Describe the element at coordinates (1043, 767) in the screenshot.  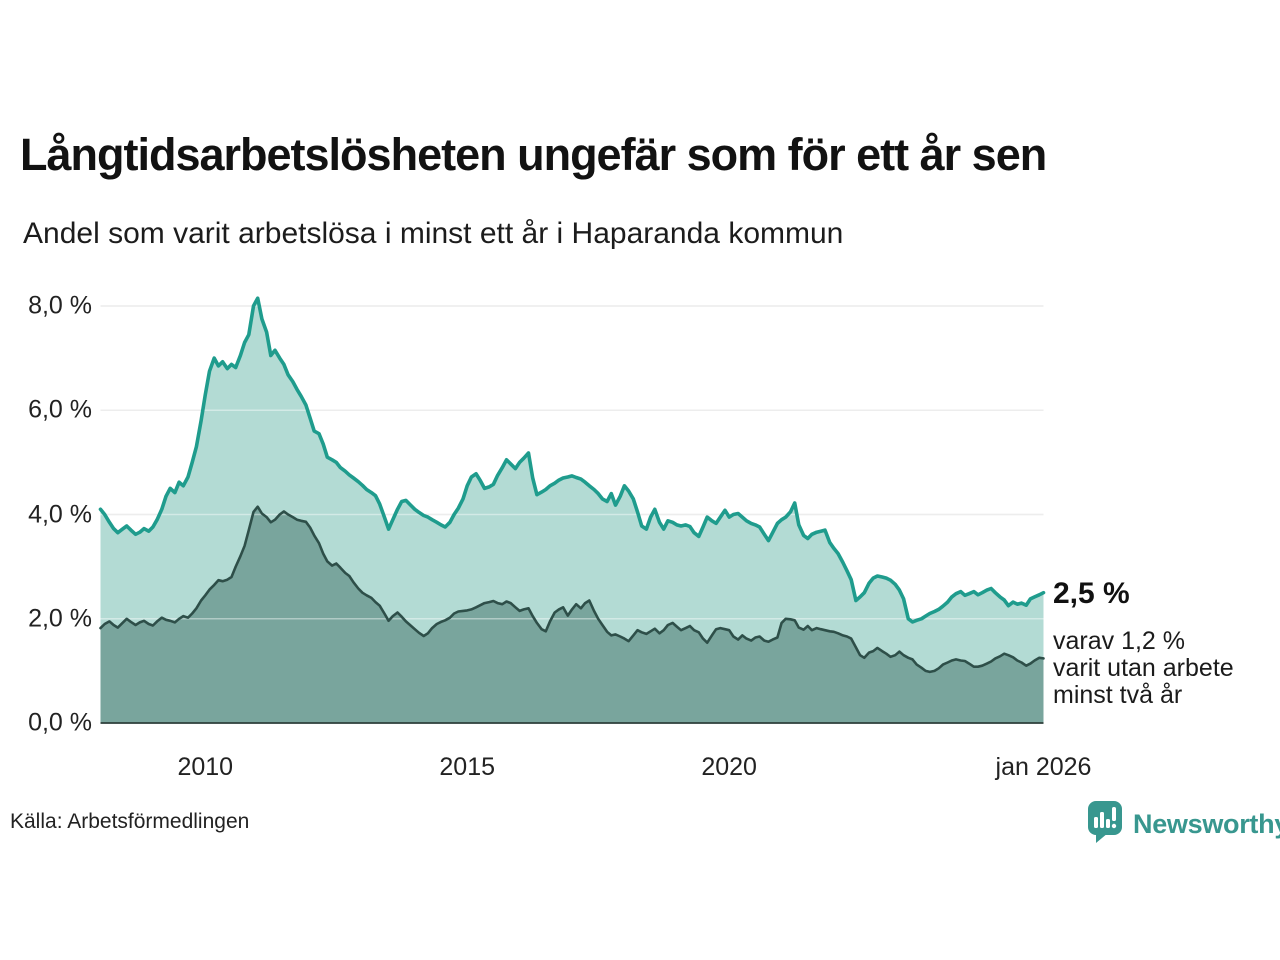
I see `x-tick-label: jan 2026` at that location.